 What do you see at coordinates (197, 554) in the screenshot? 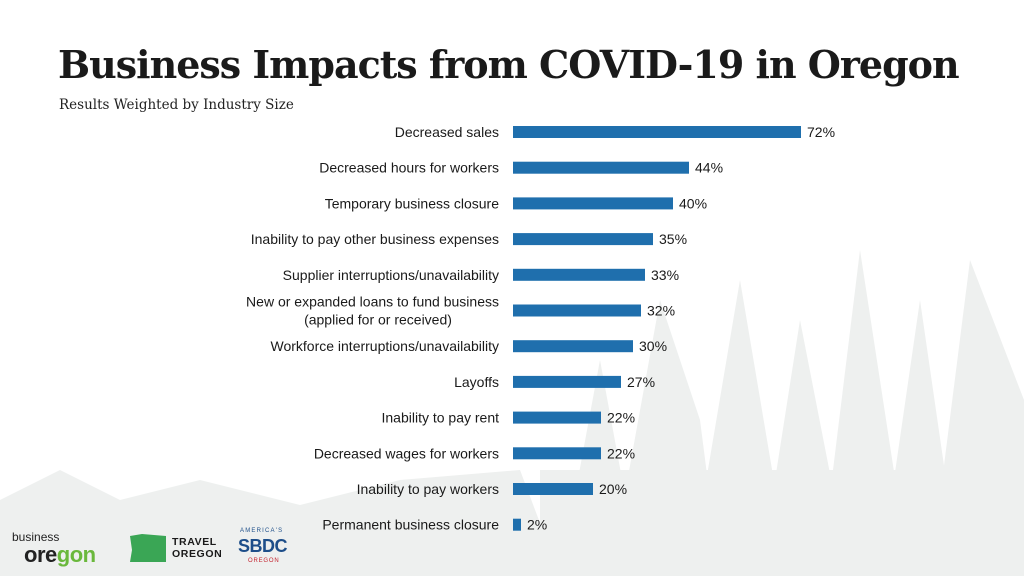
I see `travel-oregon-line2: OREGON` at bounding box center [197, 554].